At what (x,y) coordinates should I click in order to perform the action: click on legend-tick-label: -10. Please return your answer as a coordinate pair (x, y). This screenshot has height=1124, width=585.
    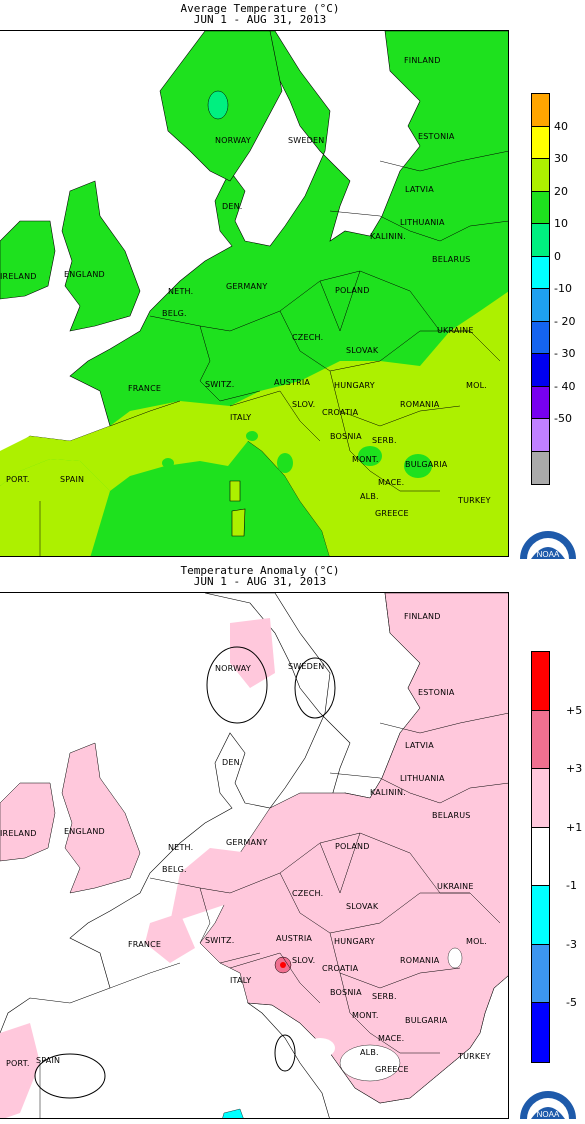
    Looking at the image, I should click on (563, 288).